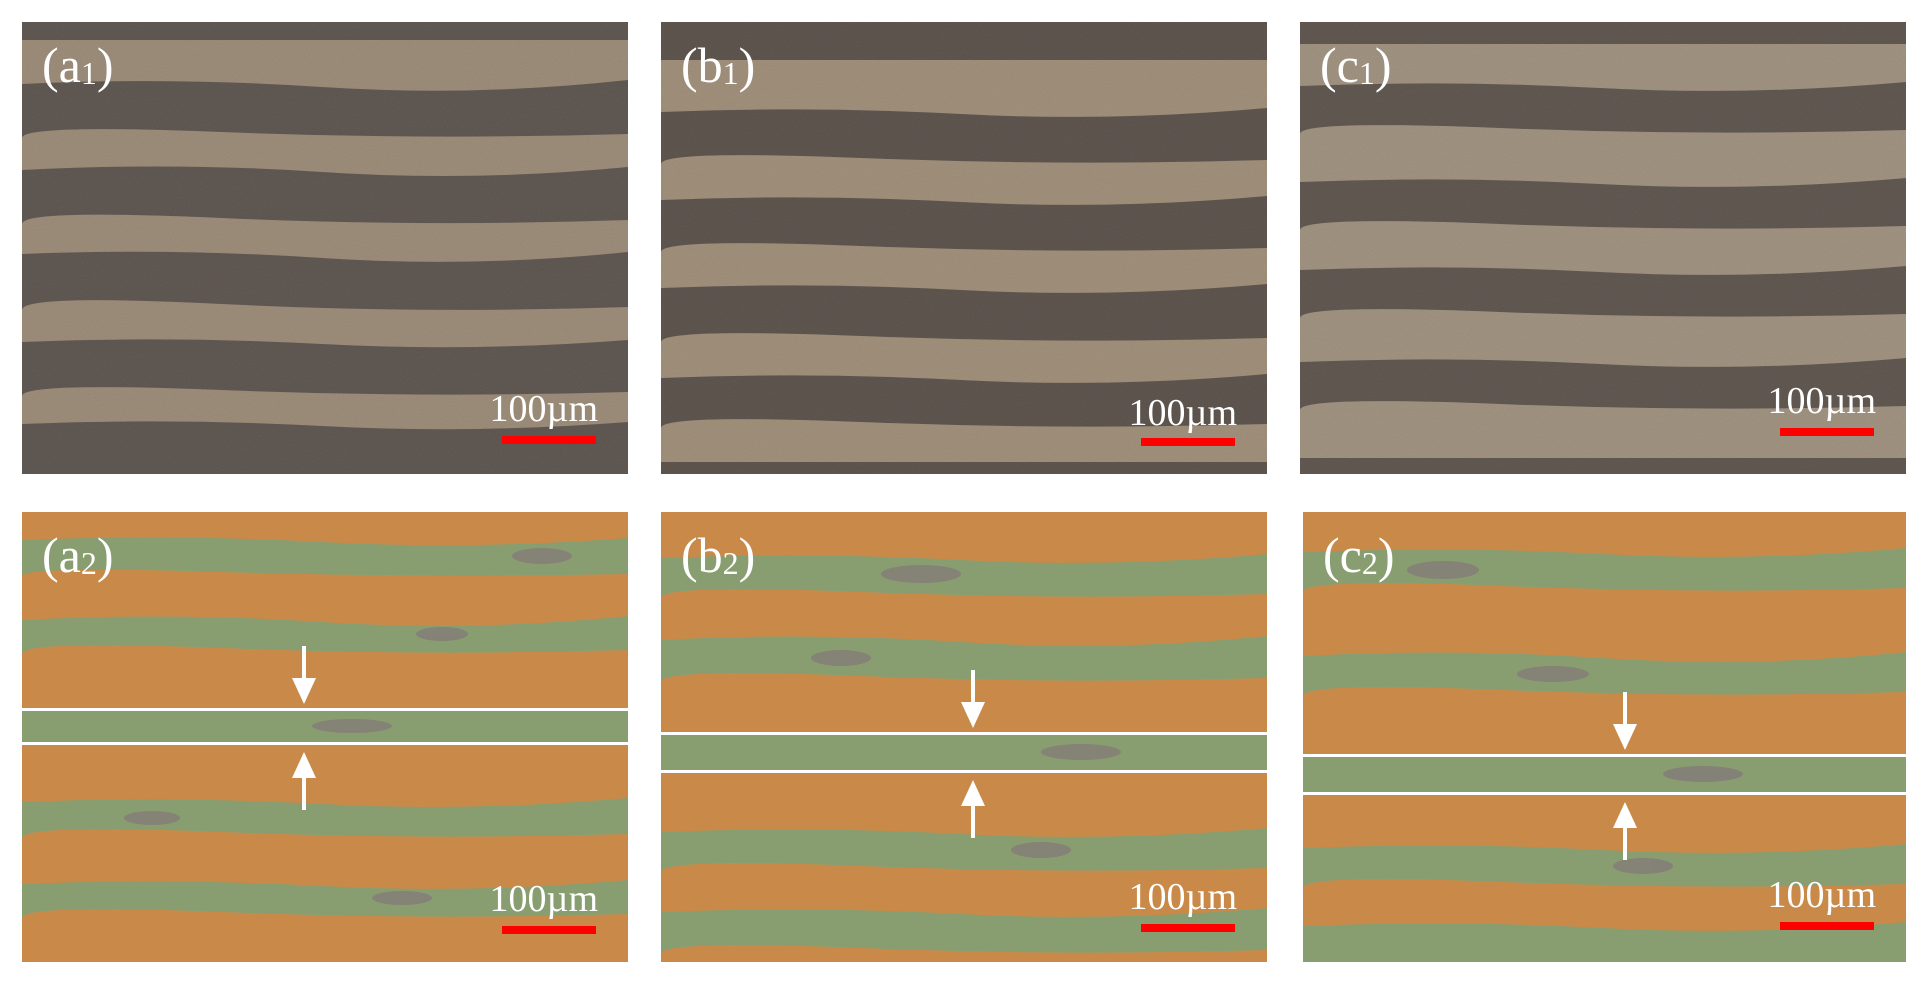 The height and width of the screenshot is (984, 1931). I want to click on height-map-panel-c2: (c2) 100µm, so click(1604, 737).